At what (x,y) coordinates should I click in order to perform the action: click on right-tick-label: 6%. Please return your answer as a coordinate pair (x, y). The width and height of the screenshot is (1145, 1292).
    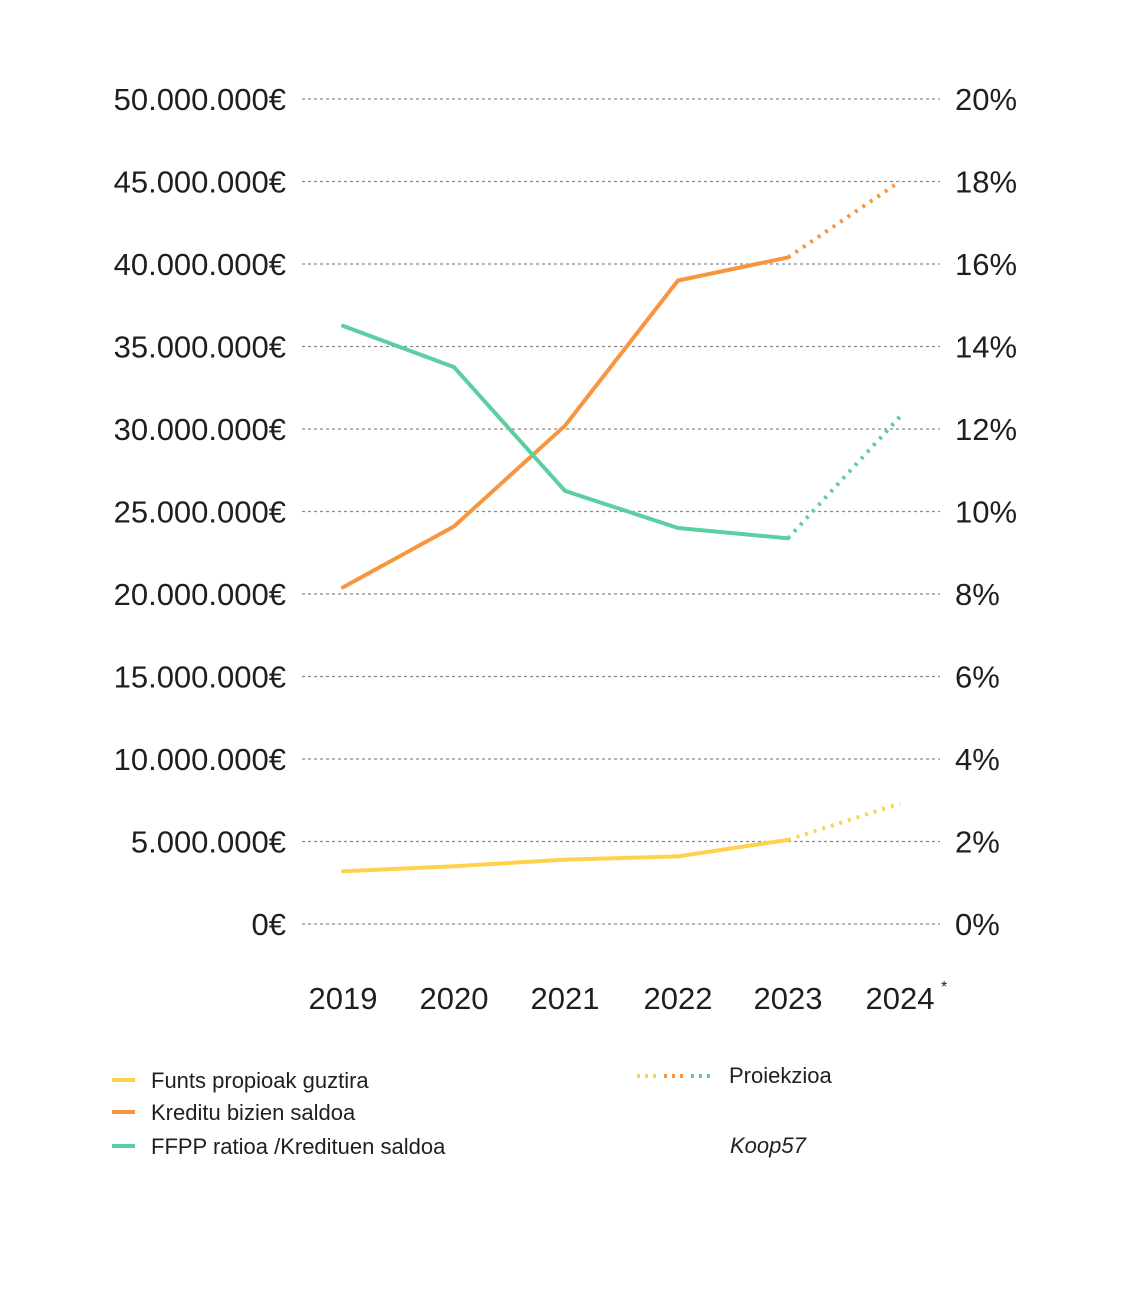
    Looking at the image, I should click on (977, 677).